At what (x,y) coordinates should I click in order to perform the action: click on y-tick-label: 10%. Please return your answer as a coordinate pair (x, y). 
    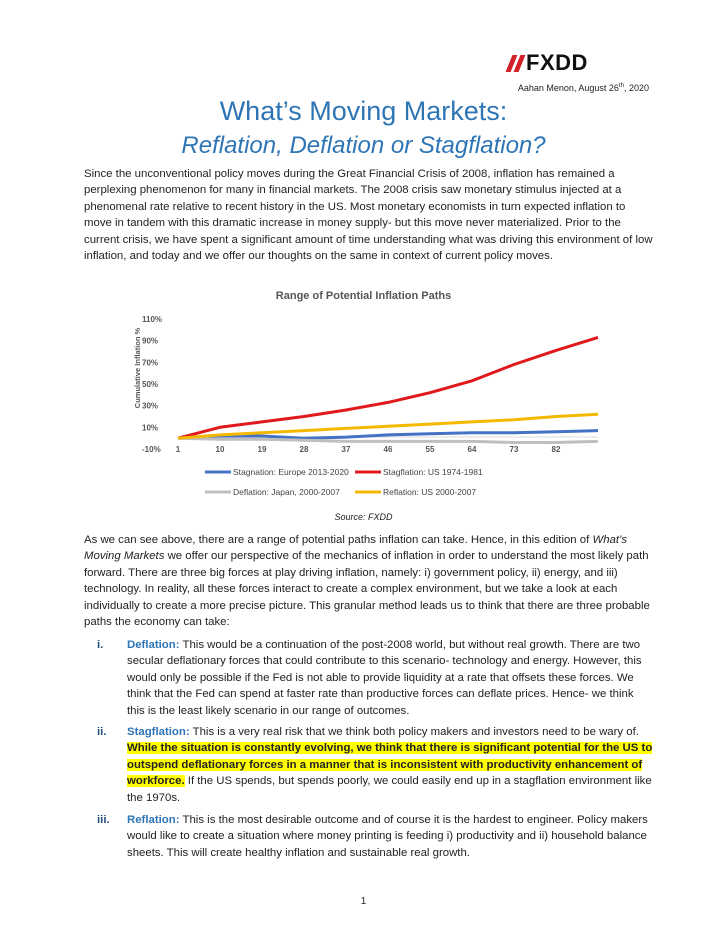
    Looking at the image, I should click on (150, 427).